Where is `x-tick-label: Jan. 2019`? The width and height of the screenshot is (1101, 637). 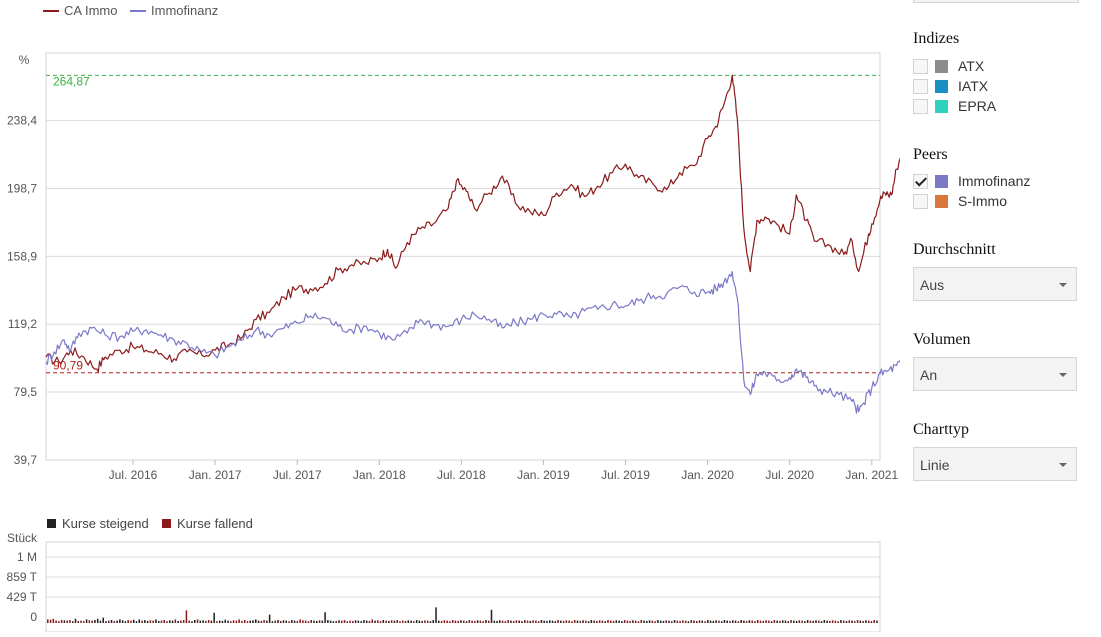 x-tick-label: Jan. 2019 is located at coordinates (543, 475).